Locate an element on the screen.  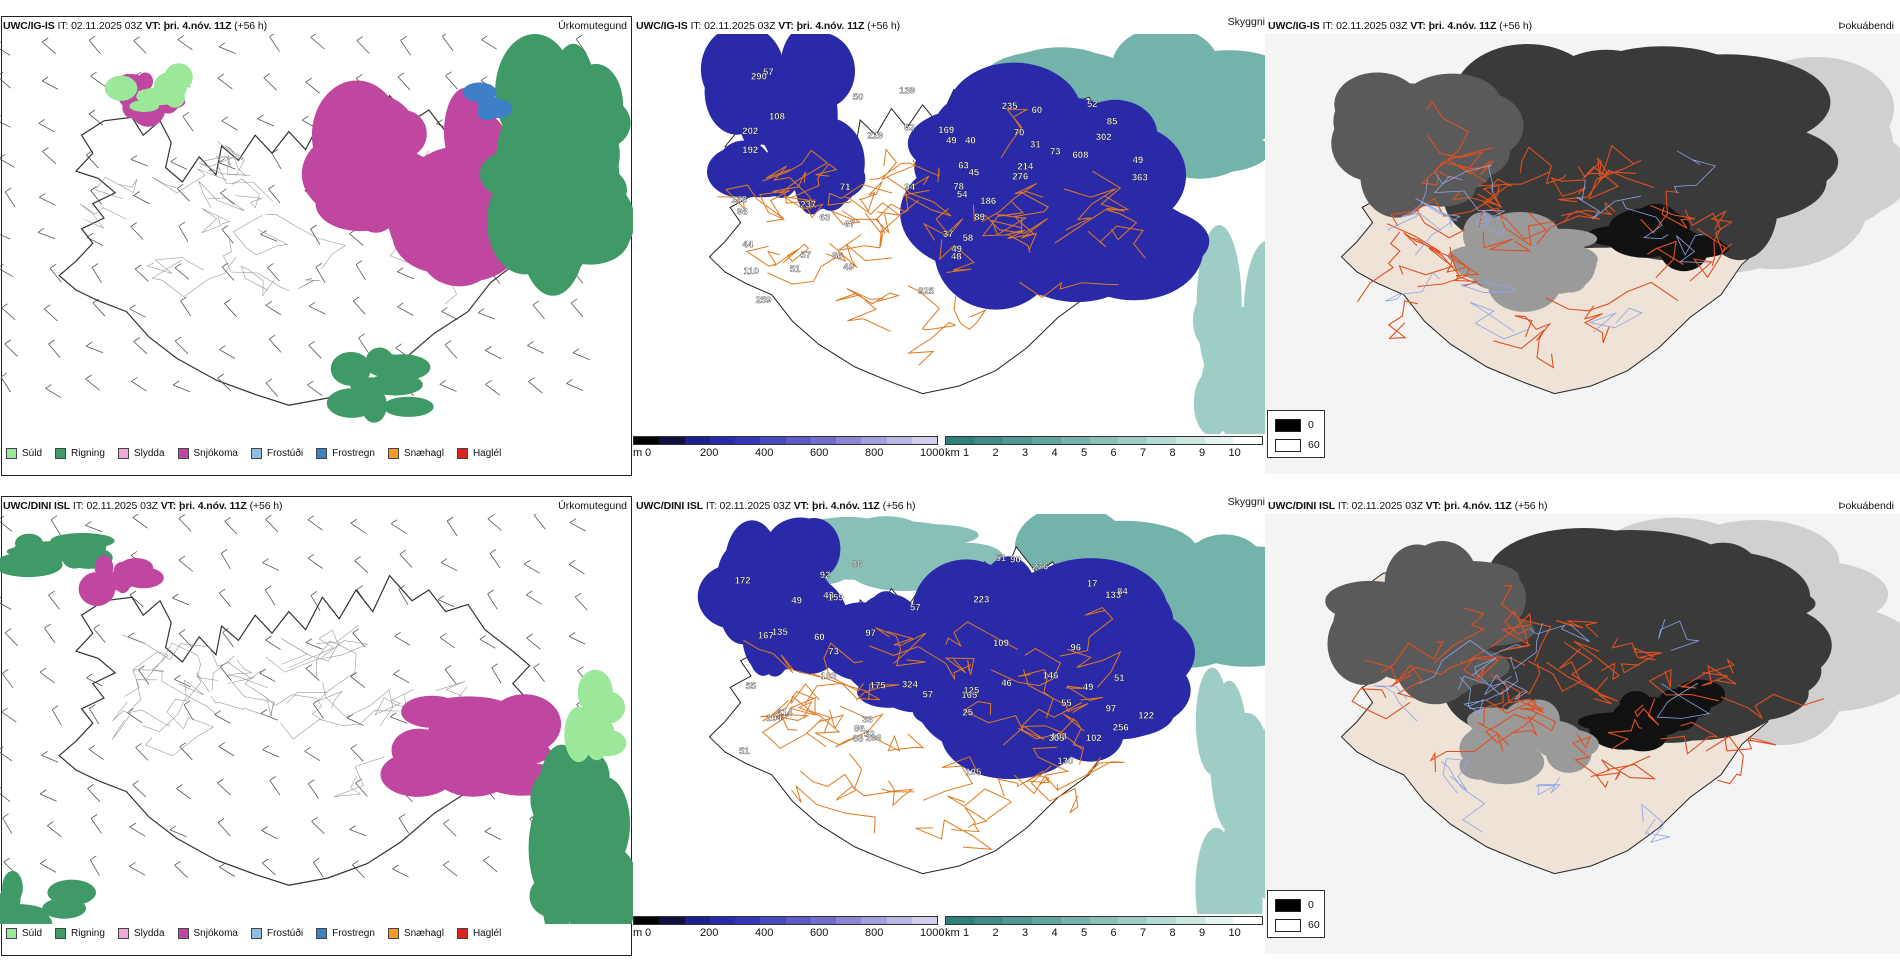
legend-item: Frostúði is located at coordinates (277, 453).